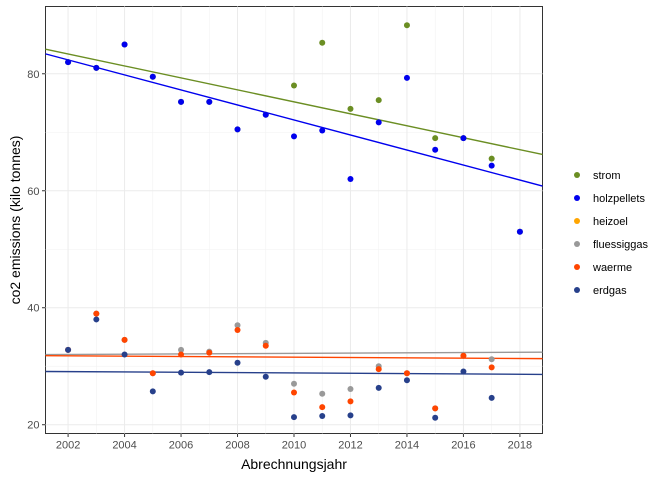 This screenshot has height=480, width=672. Describe the element at coordinates (619, 199) in the screenshot. I see `legend-label-holzpellets: holzpellets` at that location.